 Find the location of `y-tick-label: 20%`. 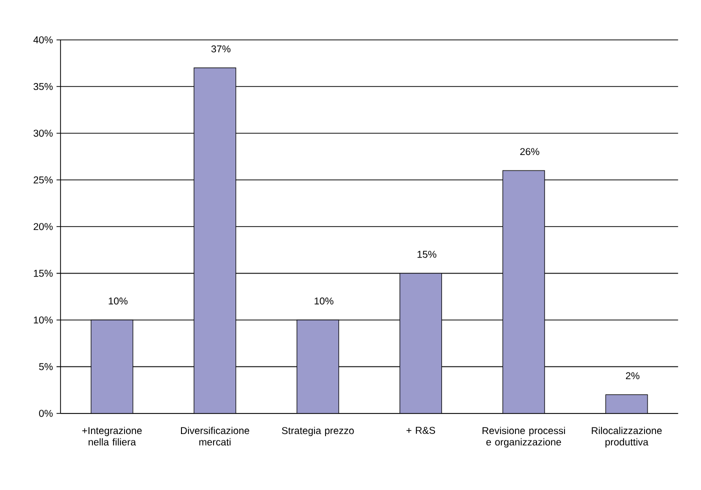

y-tick-label: 20% is located at coordinates (43, 226).